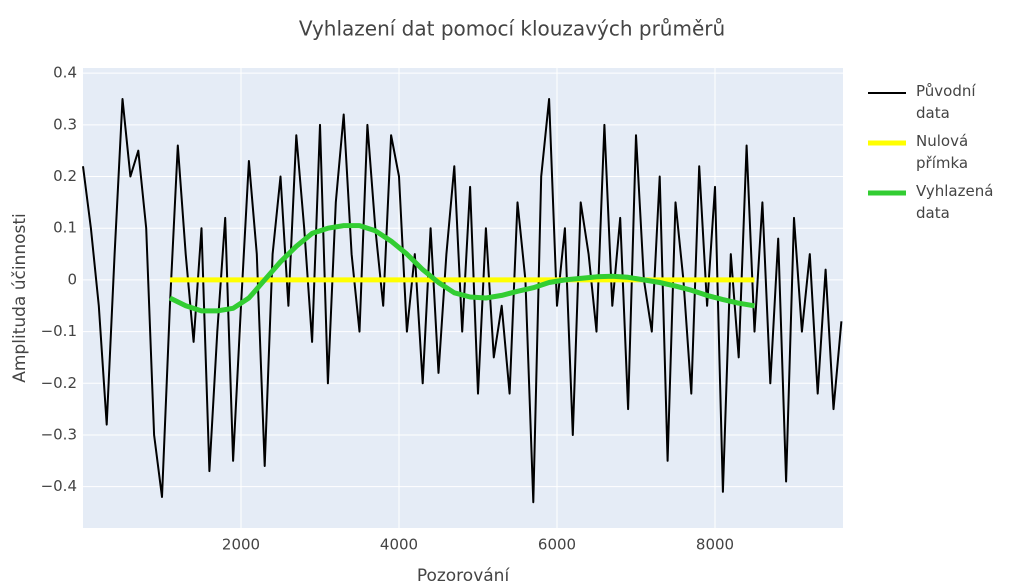 The height and width of the screenshot is (587, 1010). What do you see at coordinates (715, 545) in the screenshot?
I see `x-tick-label: 8000` at bounding box center [715, 545].